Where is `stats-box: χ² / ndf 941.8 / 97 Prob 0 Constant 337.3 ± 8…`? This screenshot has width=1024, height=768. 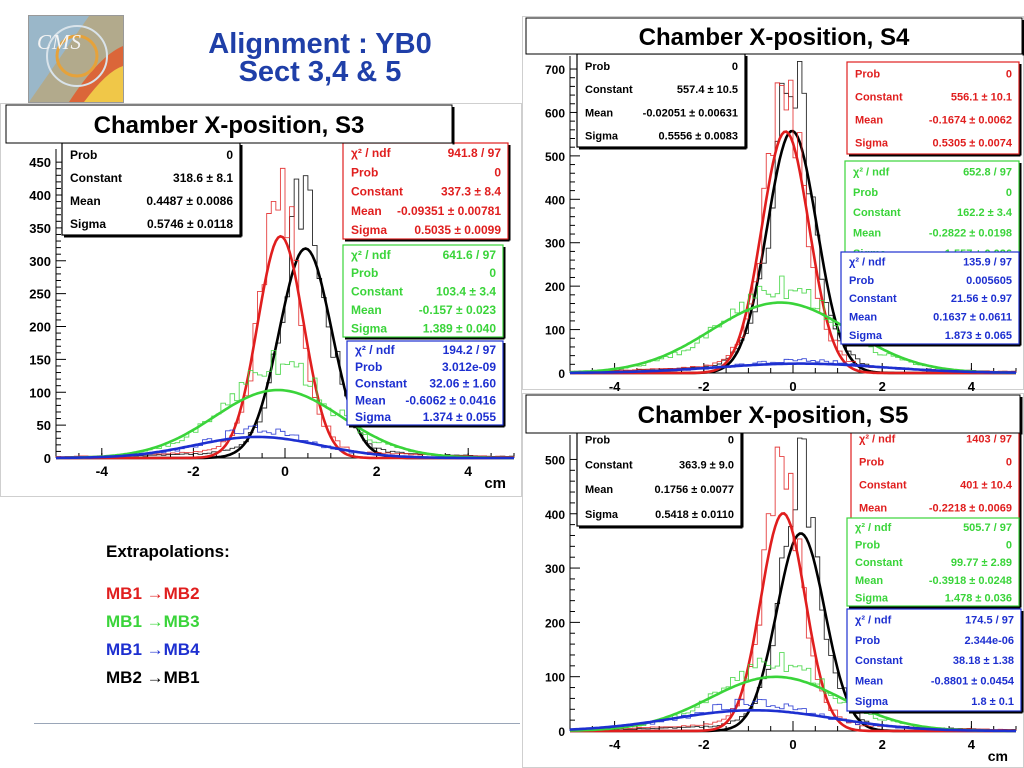 stats-box: χ² / ndf 941.8 / 97 Prob 0 Constant 337.3 ± 8… is located at coordinates (426, 192).